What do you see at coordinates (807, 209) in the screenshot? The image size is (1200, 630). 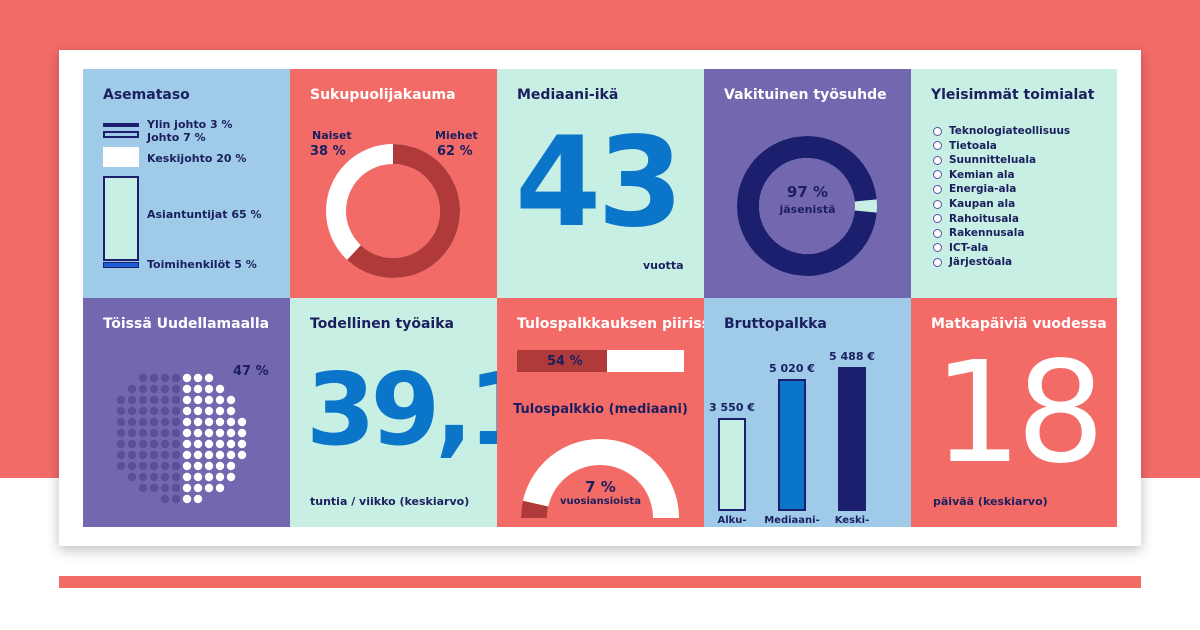 I see `permanent-caption: jäsenistä` at bounding box center [807, 209].